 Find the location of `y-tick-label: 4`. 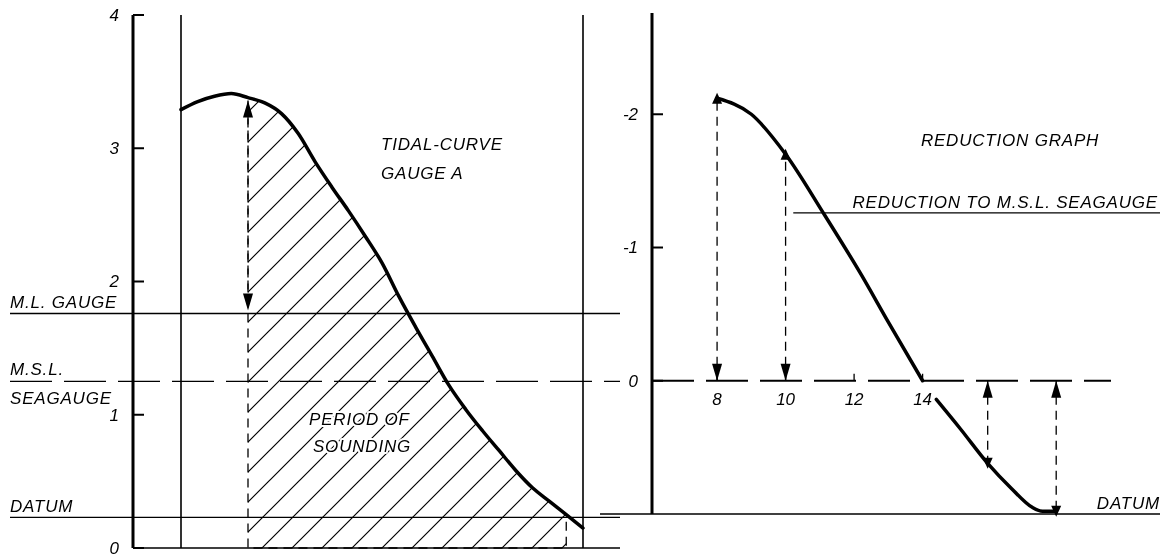

y-tick-label: 4 is located at coordinates (114, 15).